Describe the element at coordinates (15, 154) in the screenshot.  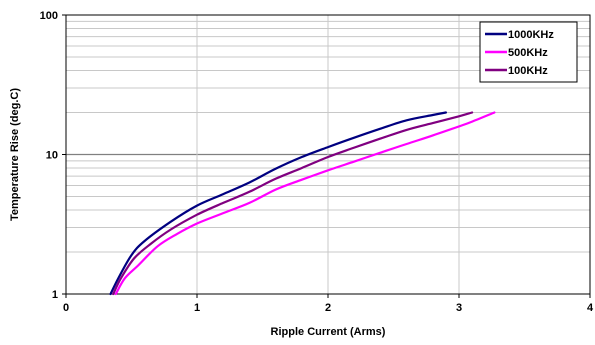
I see `y-axis-label: Temperature Rise (deg.C)` at that location.